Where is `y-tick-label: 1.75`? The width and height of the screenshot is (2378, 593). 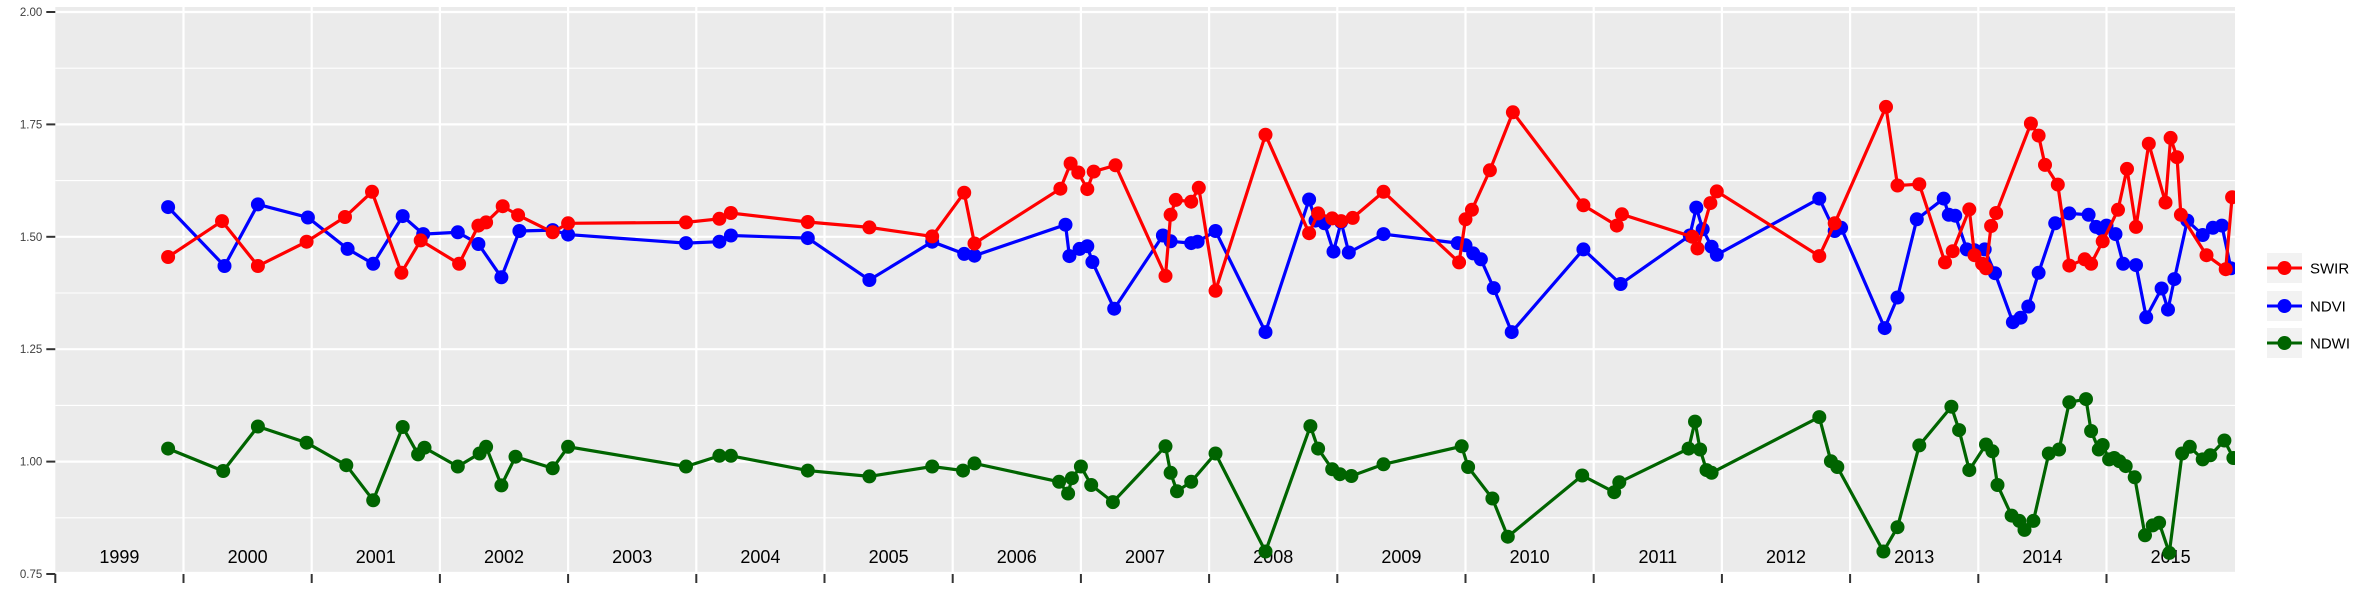 y-tick-label: 1.75 is located at coordinates (31, 125).